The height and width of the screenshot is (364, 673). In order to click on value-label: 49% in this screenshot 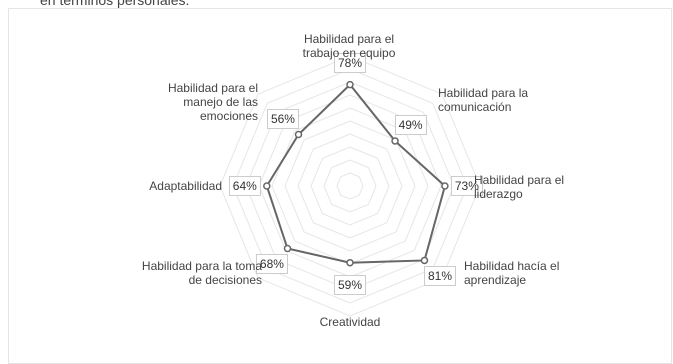, I will do `click(410, 125)`.